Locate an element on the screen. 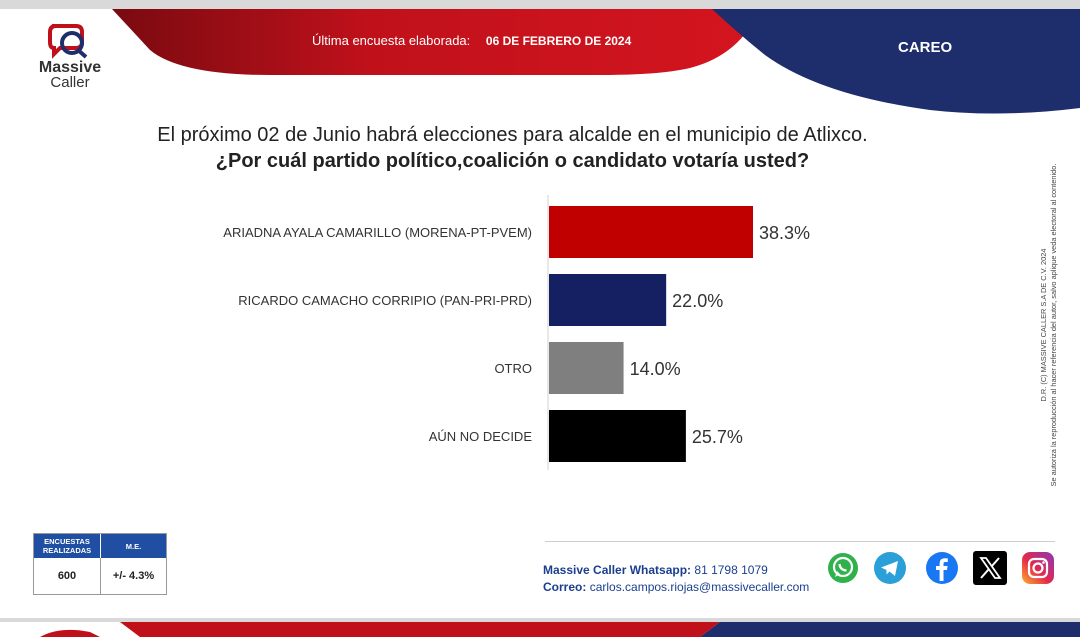 Image resolution: width=1080 pixels, height=637 pixels. disclaimer-line-1: D.R. (C) MASSIVE CALLER S.A DE C.V. 2024 is located at coordinates (1043, 325).